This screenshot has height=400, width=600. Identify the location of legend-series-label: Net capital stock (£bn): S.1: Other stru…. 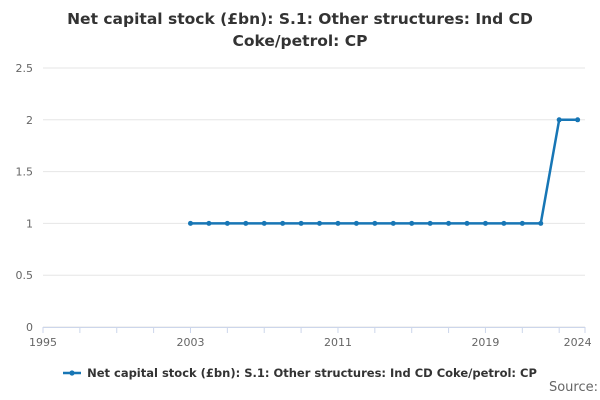
(312, 373).